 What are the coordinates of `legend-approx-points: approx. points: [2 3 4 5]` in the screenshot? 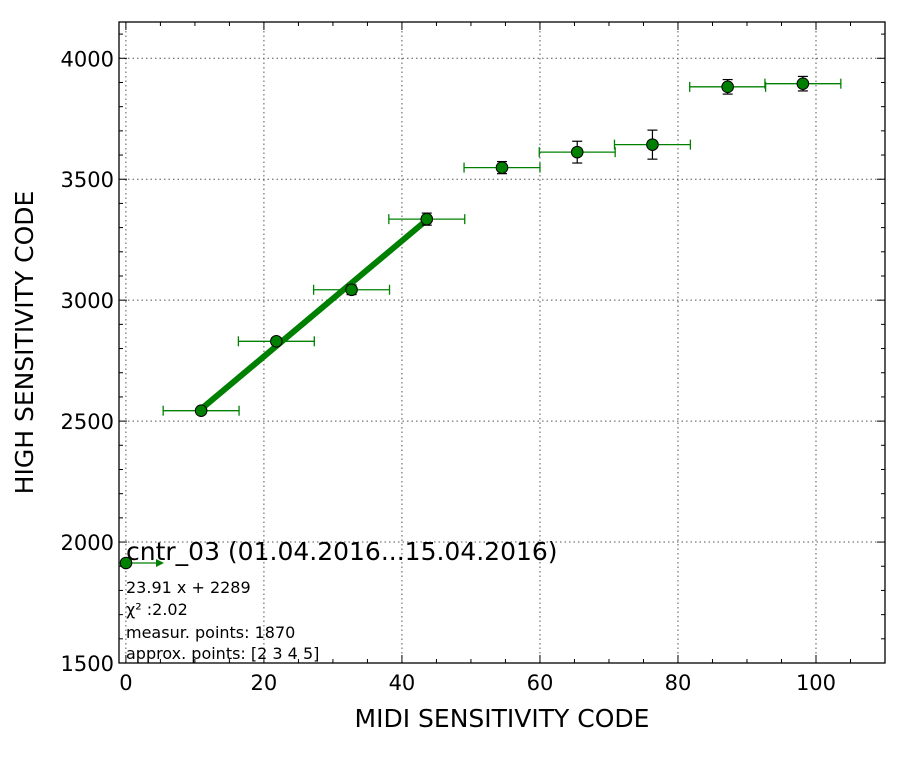 It's located at (222, 653).